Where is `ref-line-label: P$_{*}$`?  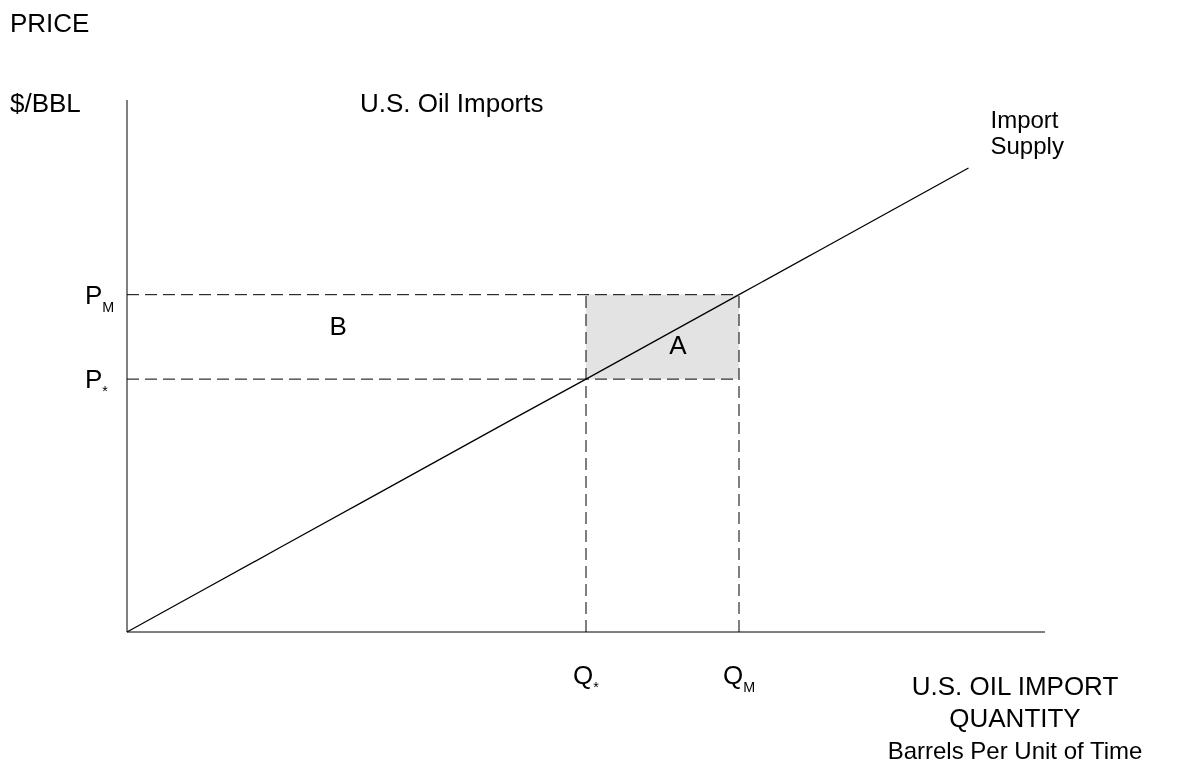
ref-line-label: P$_{*}$ is located at coordinates (97, 382).